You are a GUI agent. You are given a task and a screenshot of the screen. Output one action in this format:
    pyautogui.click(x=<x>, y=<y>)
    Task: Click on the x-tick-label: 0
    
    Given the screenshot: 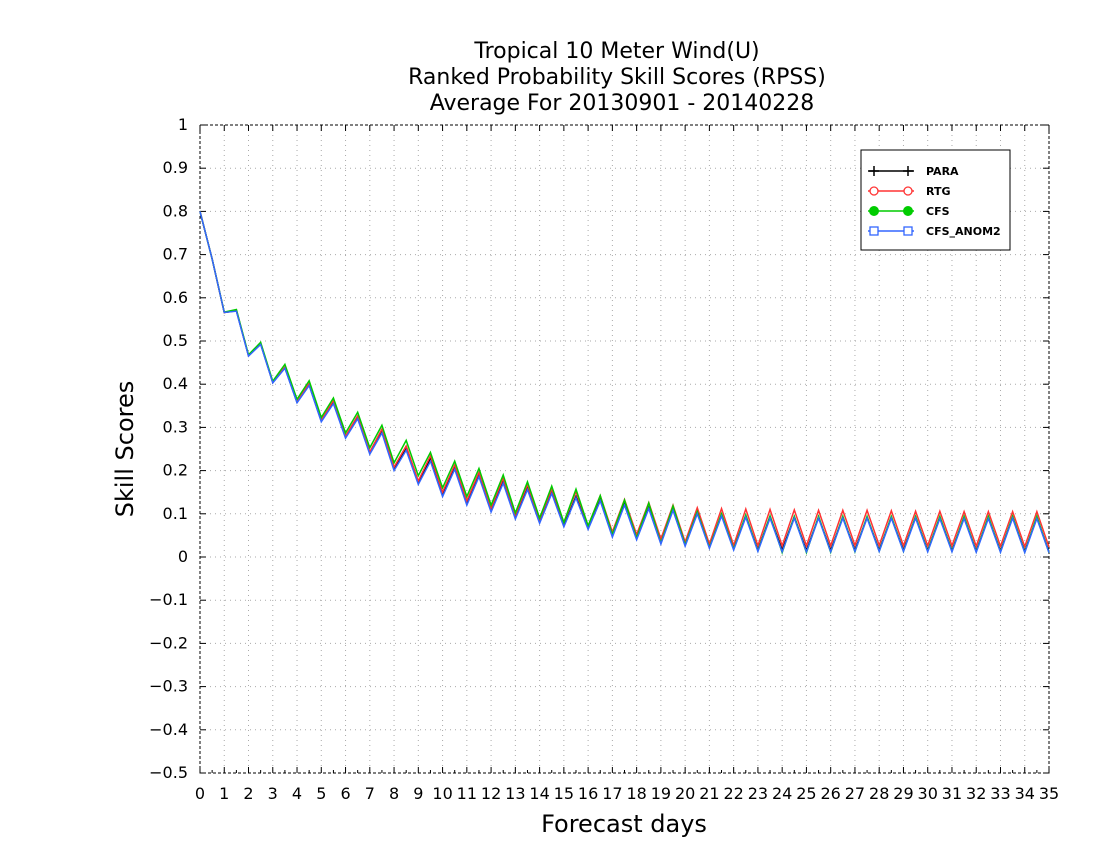 What is the action you would take?
    pyautogui.click(x=200, y=793)
    